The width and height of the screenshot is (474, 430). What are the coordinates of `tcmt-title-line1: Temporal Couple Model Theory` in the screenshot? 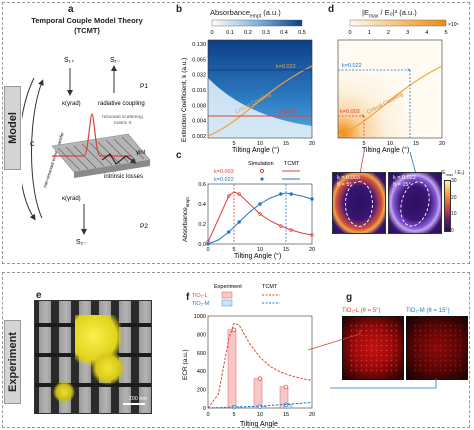 It's located at (87, 20).